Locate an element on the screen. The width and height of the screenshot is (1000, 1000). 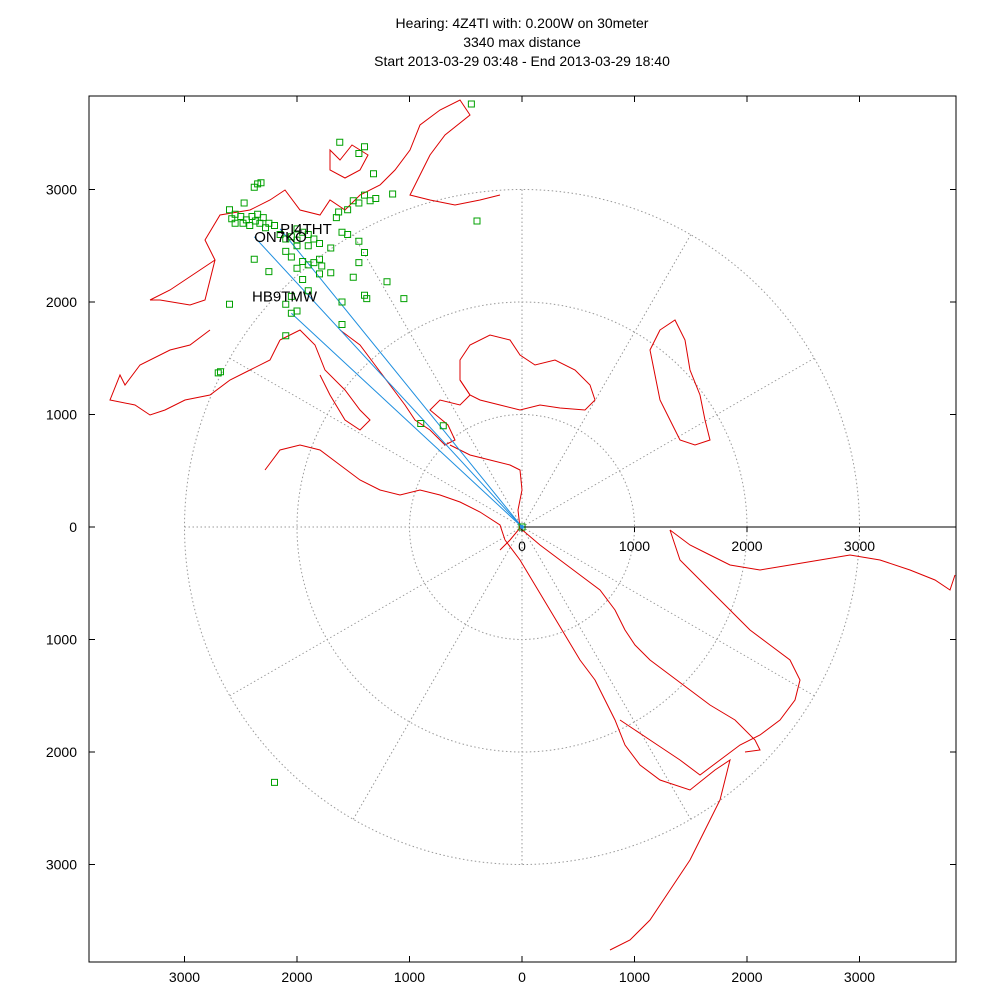
chart-title-line-2: 3340 max distance is located at coordinates (522, 42).